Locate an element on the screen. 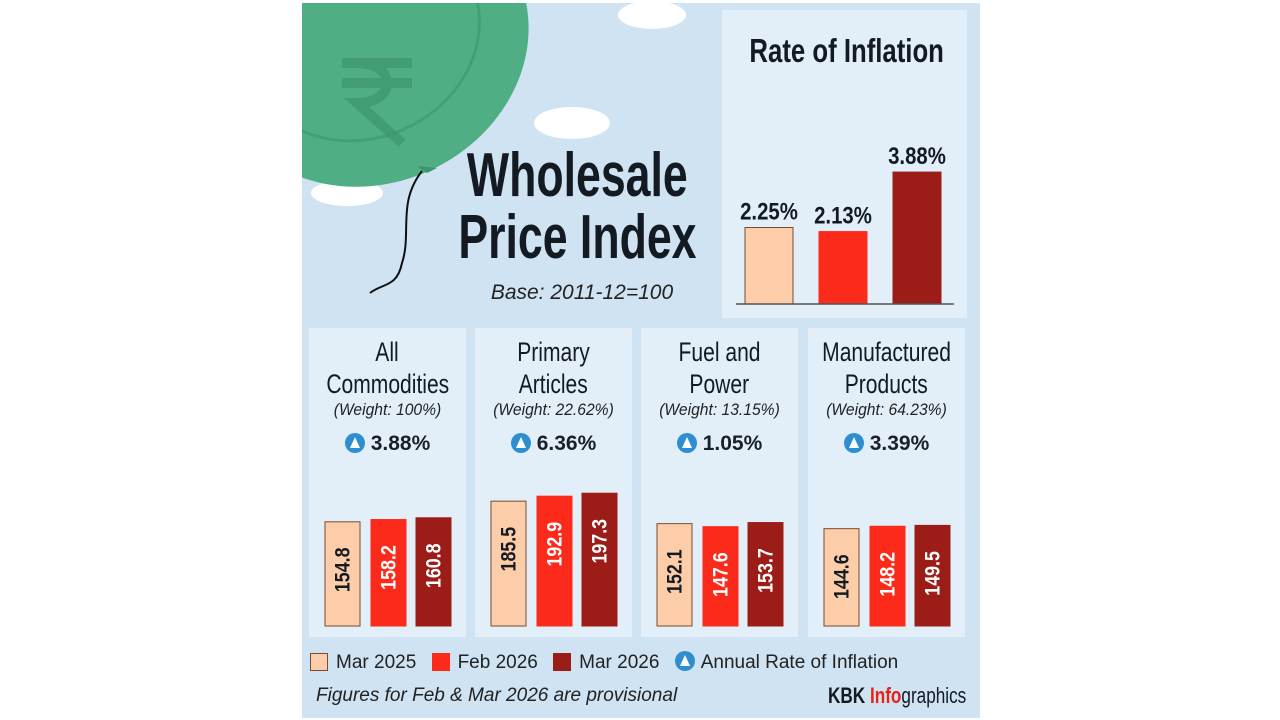 Image resolution: width=1280 pixels, height=720 pixels. balloon-illustration is located at coordinates (494, 148).